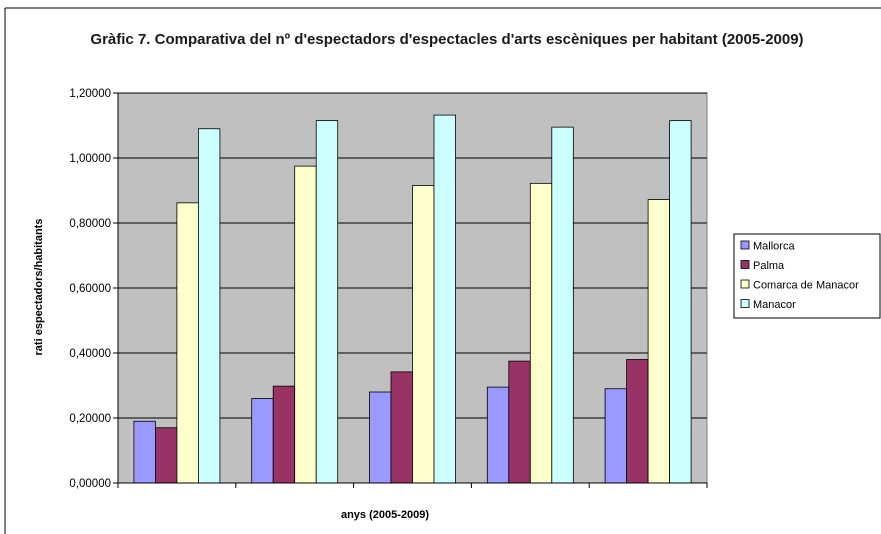  I want to click on legend: Mallorca Palma Comarca de Manacor Manacor, so click(807, 276).